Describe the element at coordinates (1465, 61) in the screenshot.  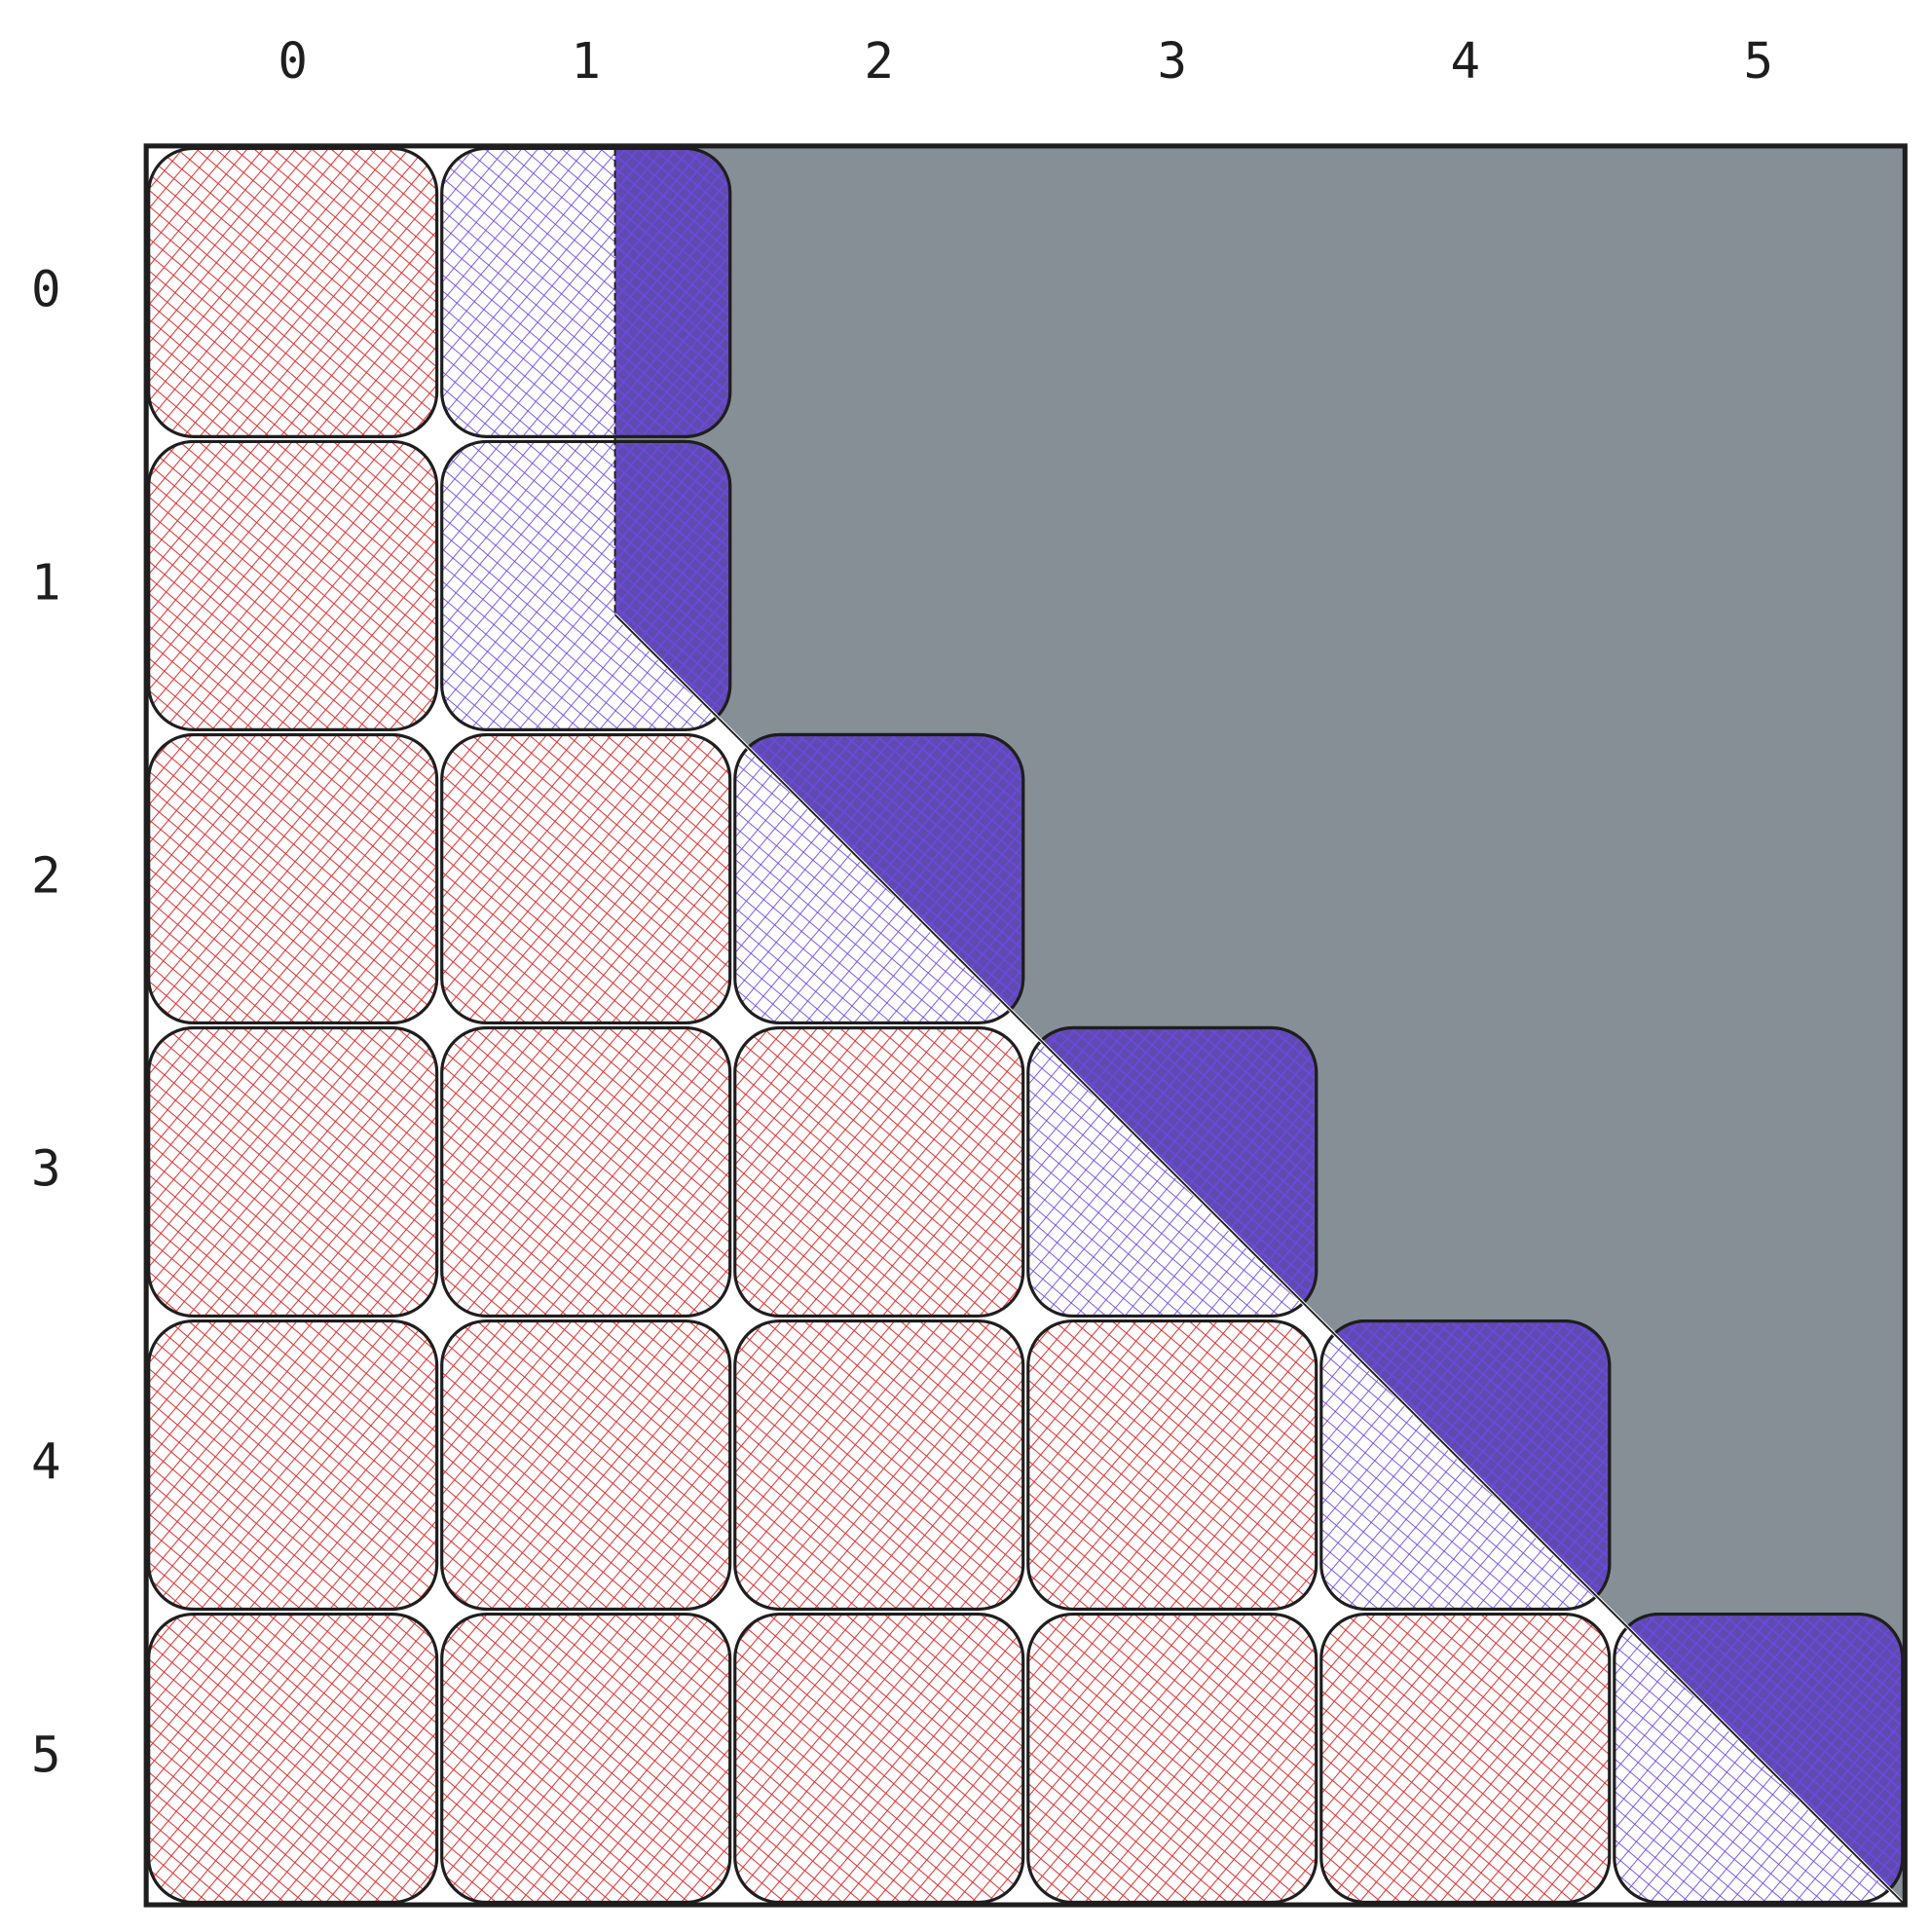
I see `column-label: 4` at that location.